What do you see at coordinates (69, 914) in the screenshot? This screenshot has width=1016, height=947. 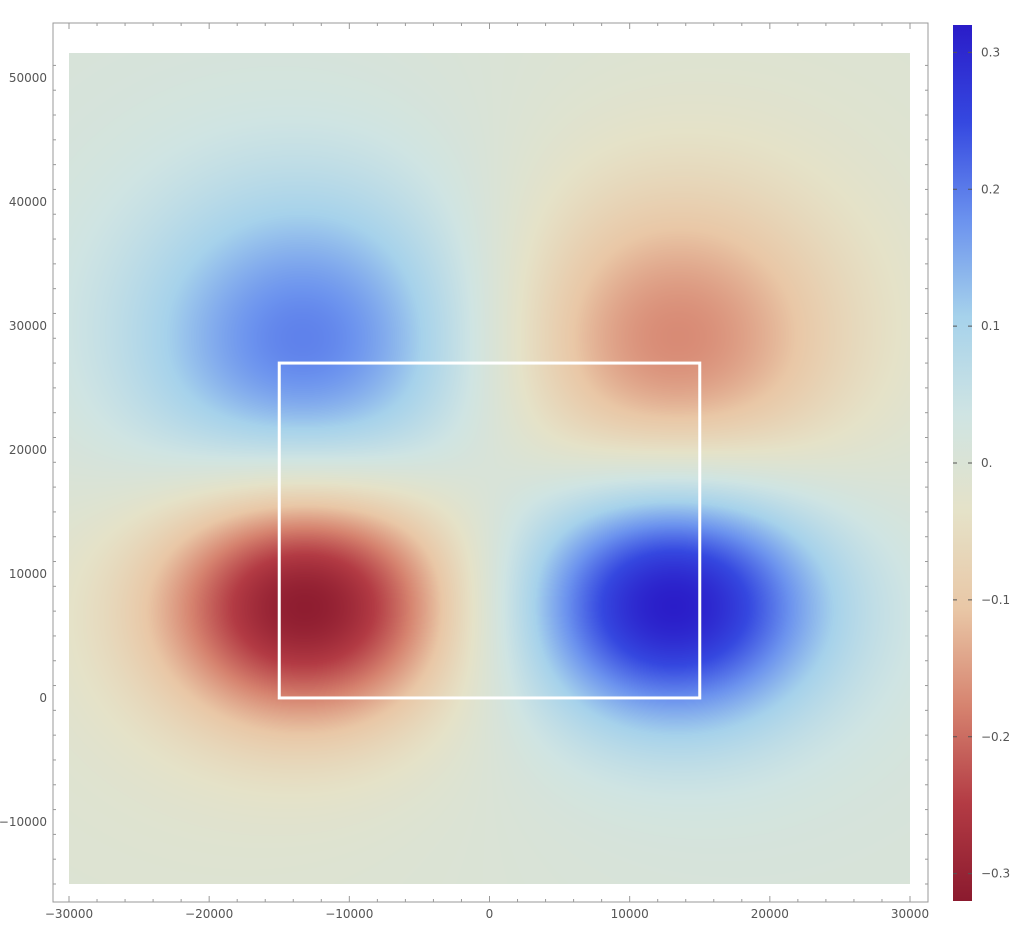 I see `x-tick-label: −30000` at bounding box center [69, 914].